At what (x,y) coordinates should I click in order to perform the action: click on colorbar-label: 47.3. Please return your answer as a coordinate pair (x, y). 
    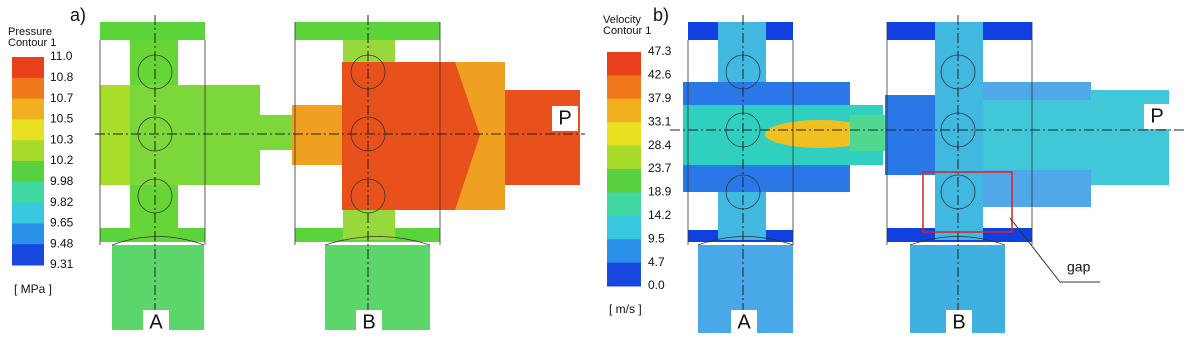
    Looking at the image, I should click on (660, 51).